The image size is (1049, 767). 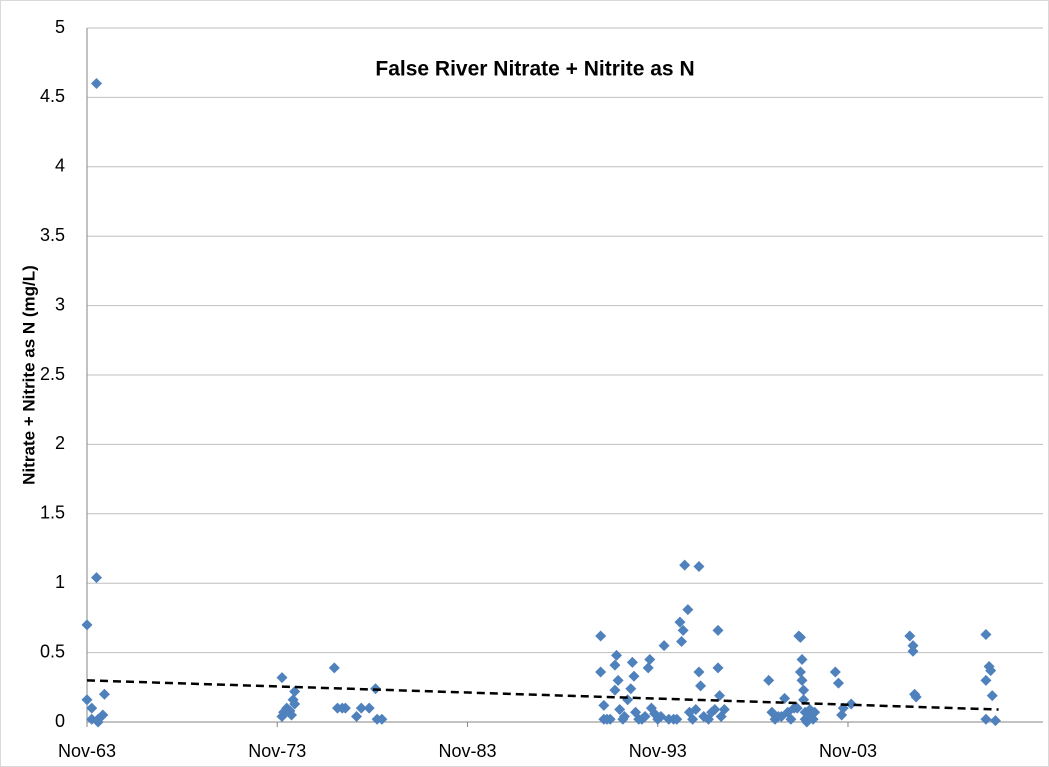 I want to click on y-tick-label: 4.5, so click(x=52, y=96).